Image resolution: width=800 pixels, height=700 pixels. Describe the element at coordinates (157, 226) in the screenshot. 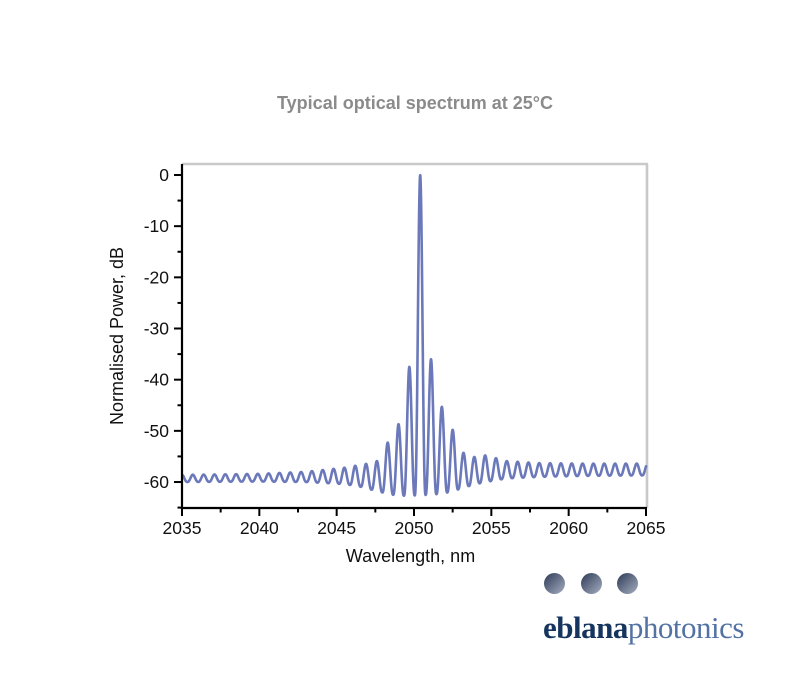

I see `y-tick-label: -10` at that location.